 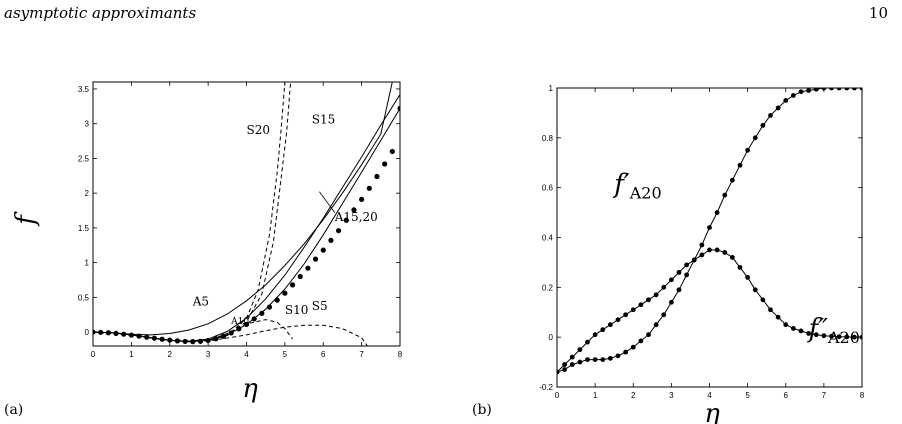 What do you see at coordinates (324, 120) in the screenshot?
I see `curve-label: S15` at bounding box center [324, 120].